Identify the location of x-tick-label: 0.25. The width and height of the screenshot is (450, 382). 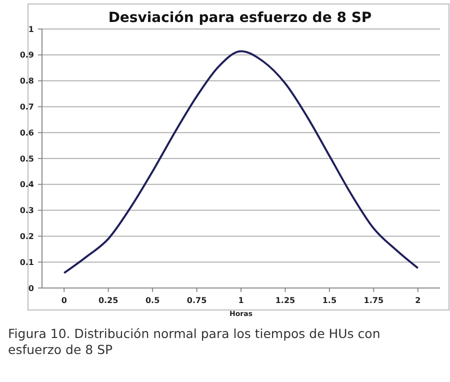
(108, 300).